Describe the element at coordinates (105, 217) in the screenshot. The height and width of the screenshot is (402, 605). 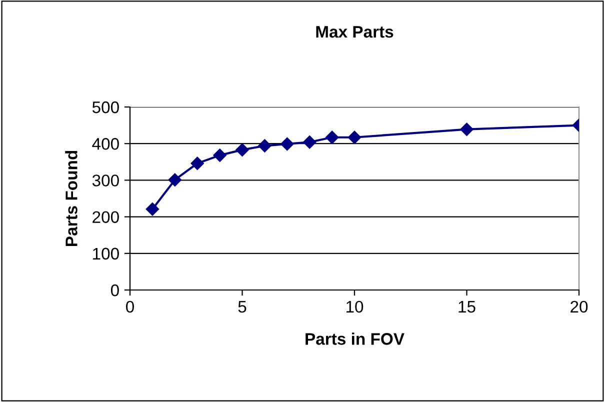
I see `y-tick-label: 200` at that location.